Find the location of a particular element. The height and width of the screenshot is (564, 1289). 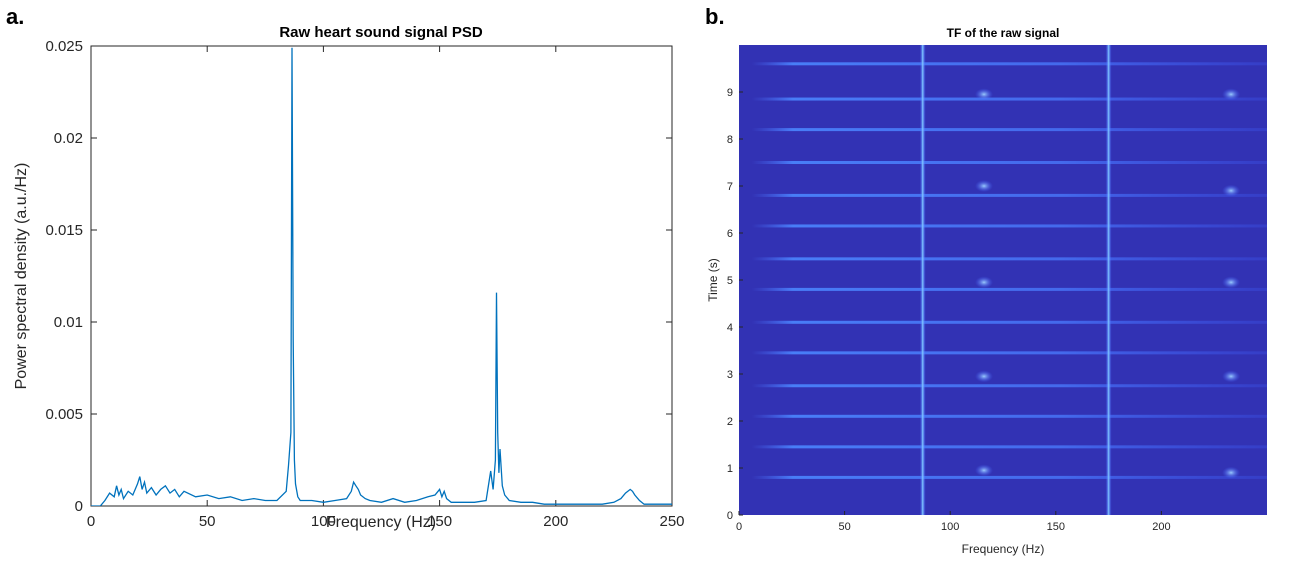

tf-vertical-lines is located at coordinates (1015, 280).